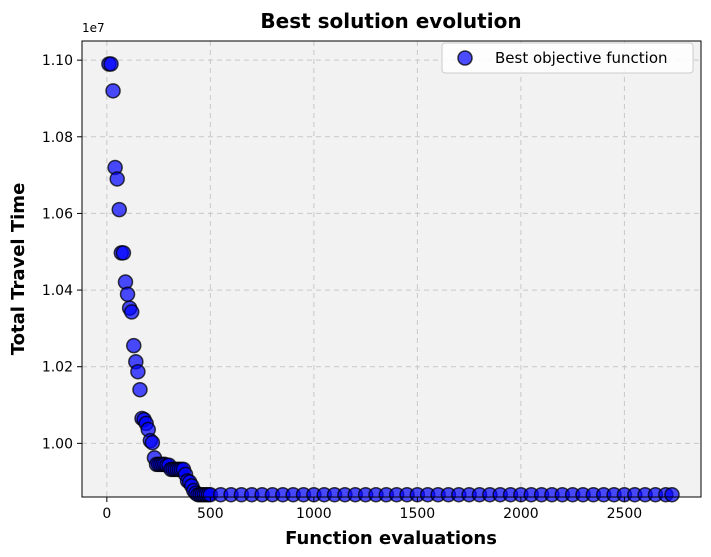 The width and height of the screenshot is (711, 557). What do you see at coordinates (106, 514) in the screenshot?
I see `x-tick-label: 0` at bounding box center [106, 514].